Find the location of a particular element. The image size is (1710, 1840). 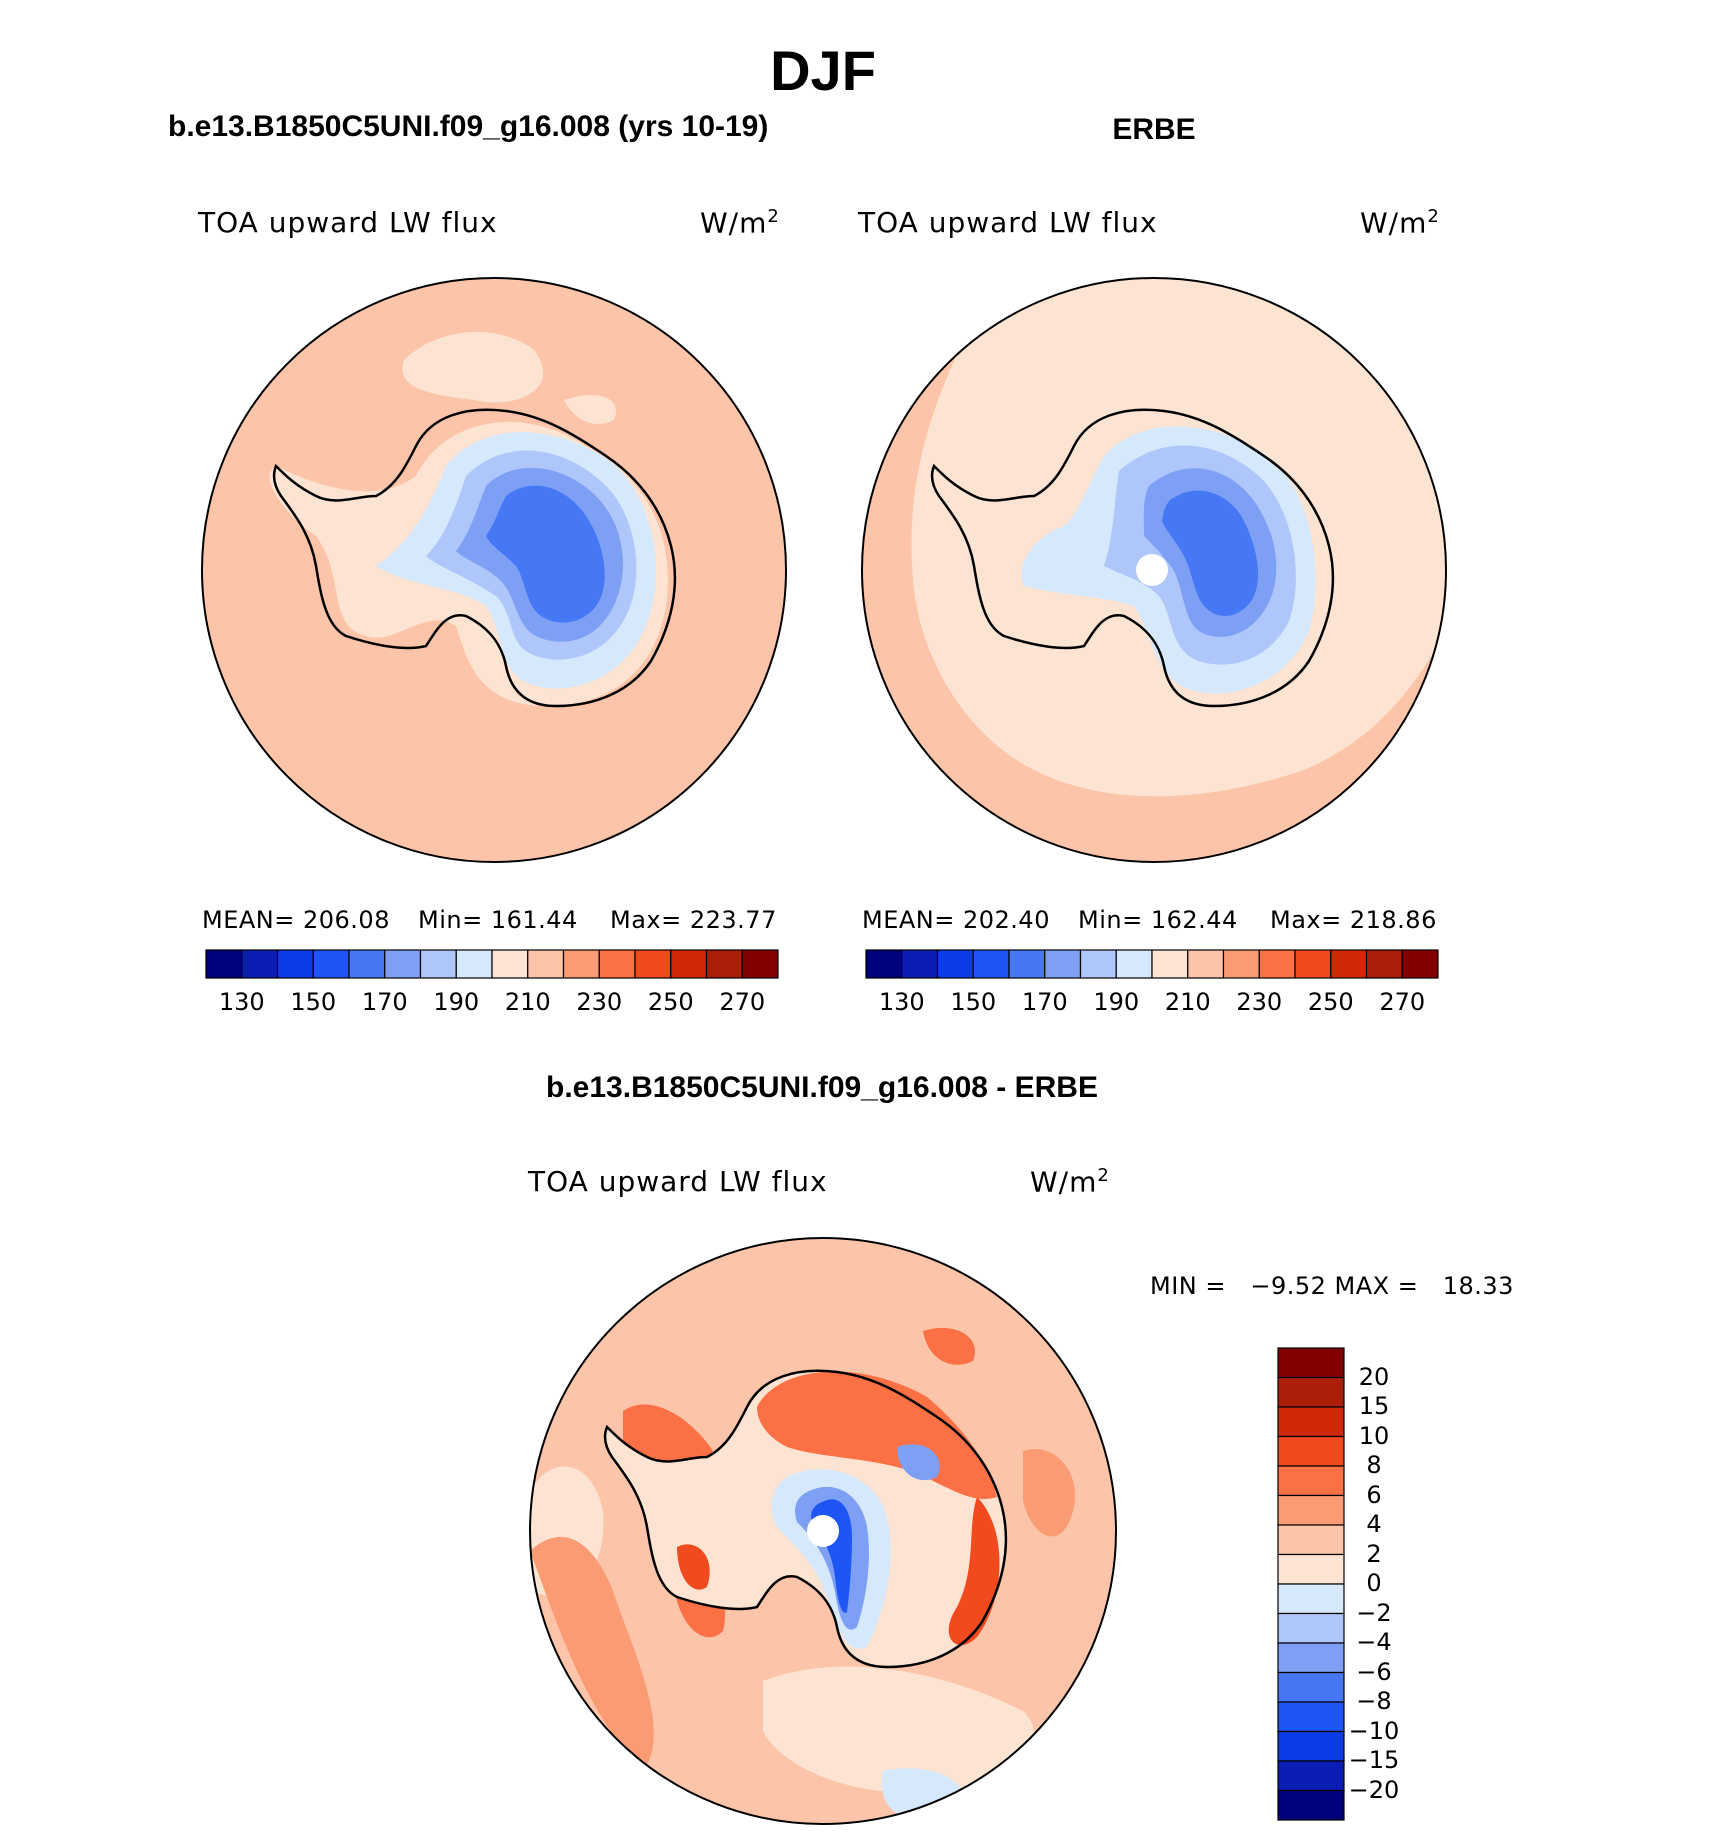

figure-title: DJF is located at coordinates (823, 70).